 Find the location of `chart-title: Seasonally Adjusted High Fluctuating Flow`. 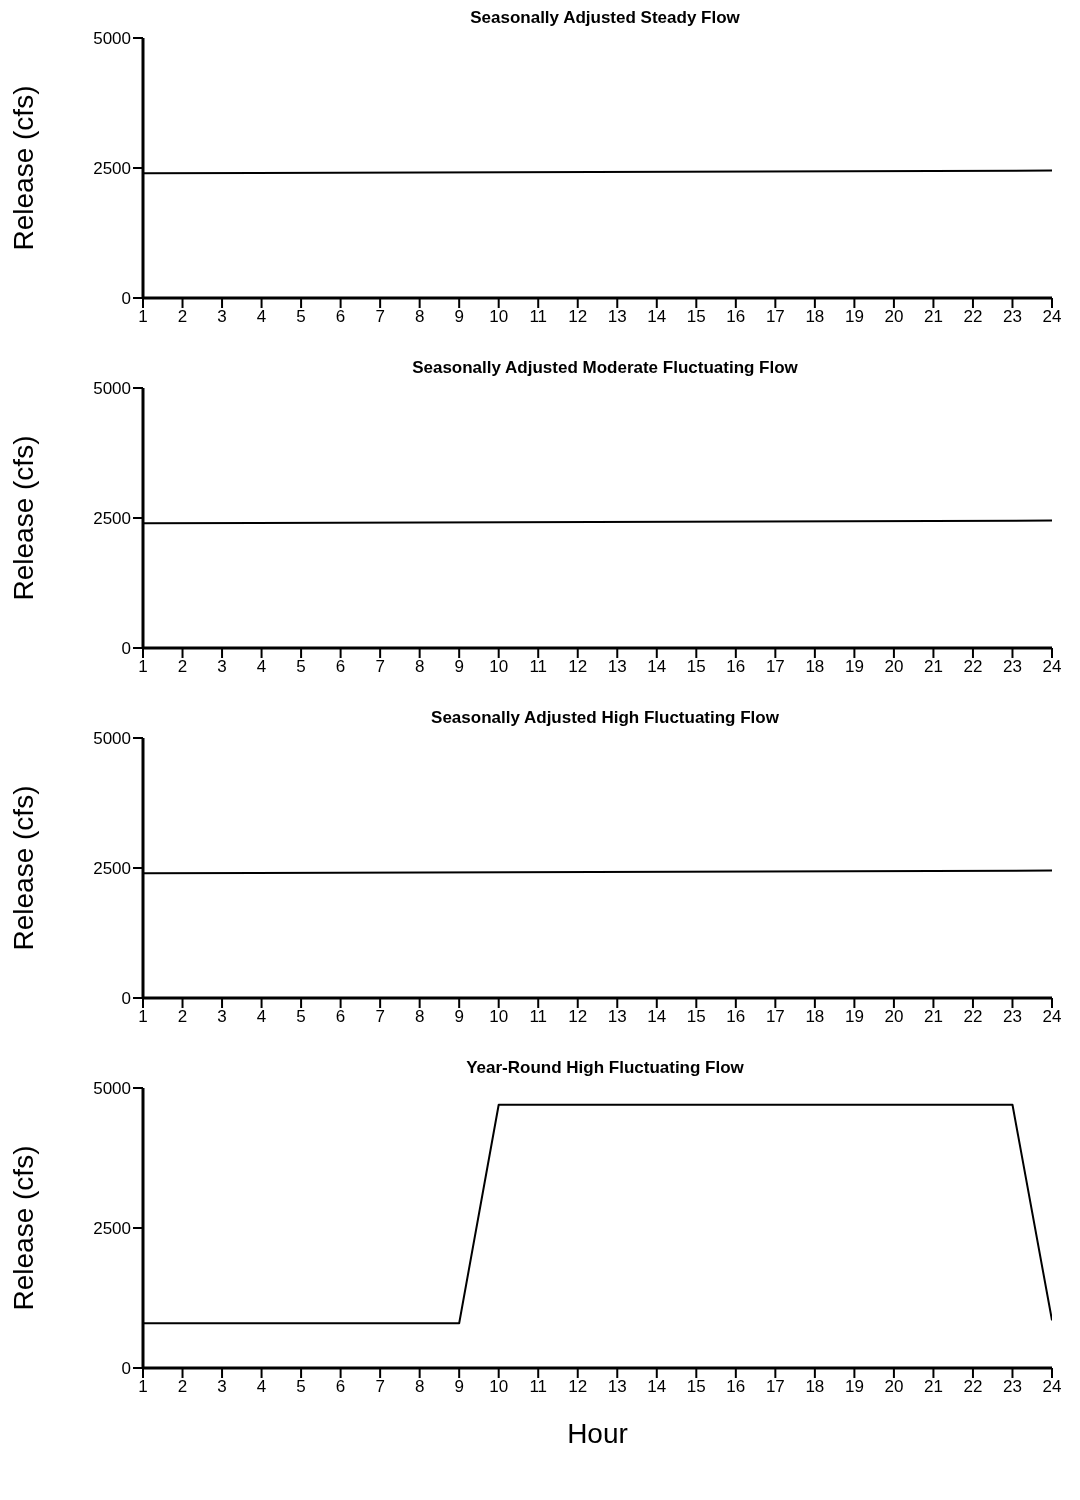

chart-title: Seasonally Adjusted High Fluctuating Flow is located at coordinates (605, 718).